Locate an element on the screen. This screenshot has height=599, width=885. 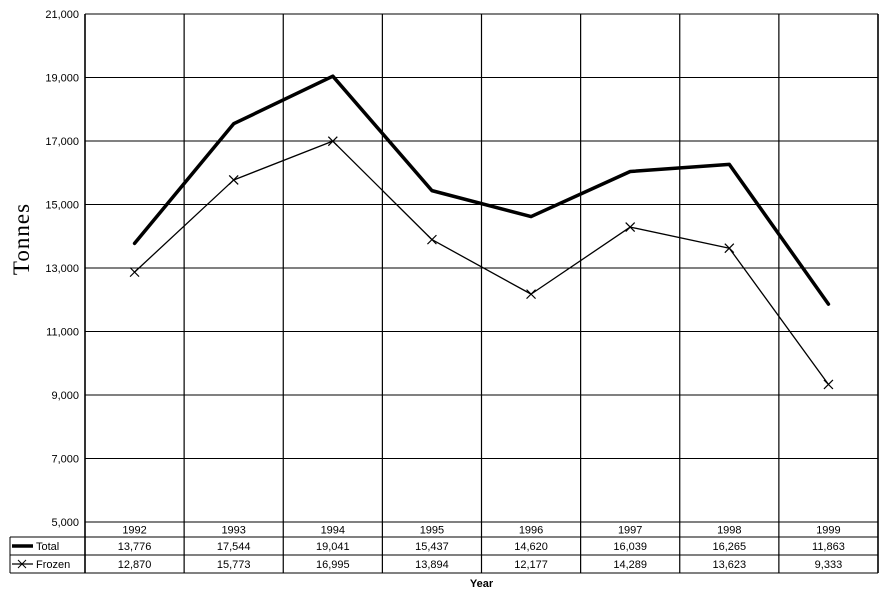
table-cell-value: 15,437 is located at coordinates (432, 547).